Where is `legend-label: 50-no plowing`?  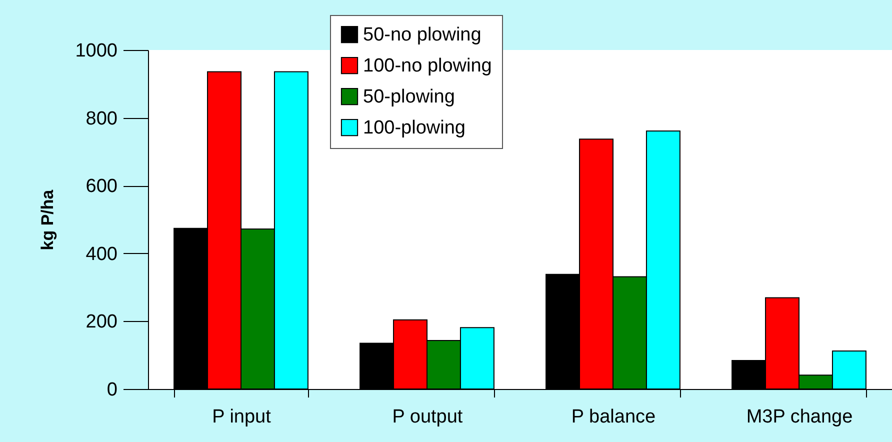 legend-label: 50-no plowing is located at coordinates (422, 35).